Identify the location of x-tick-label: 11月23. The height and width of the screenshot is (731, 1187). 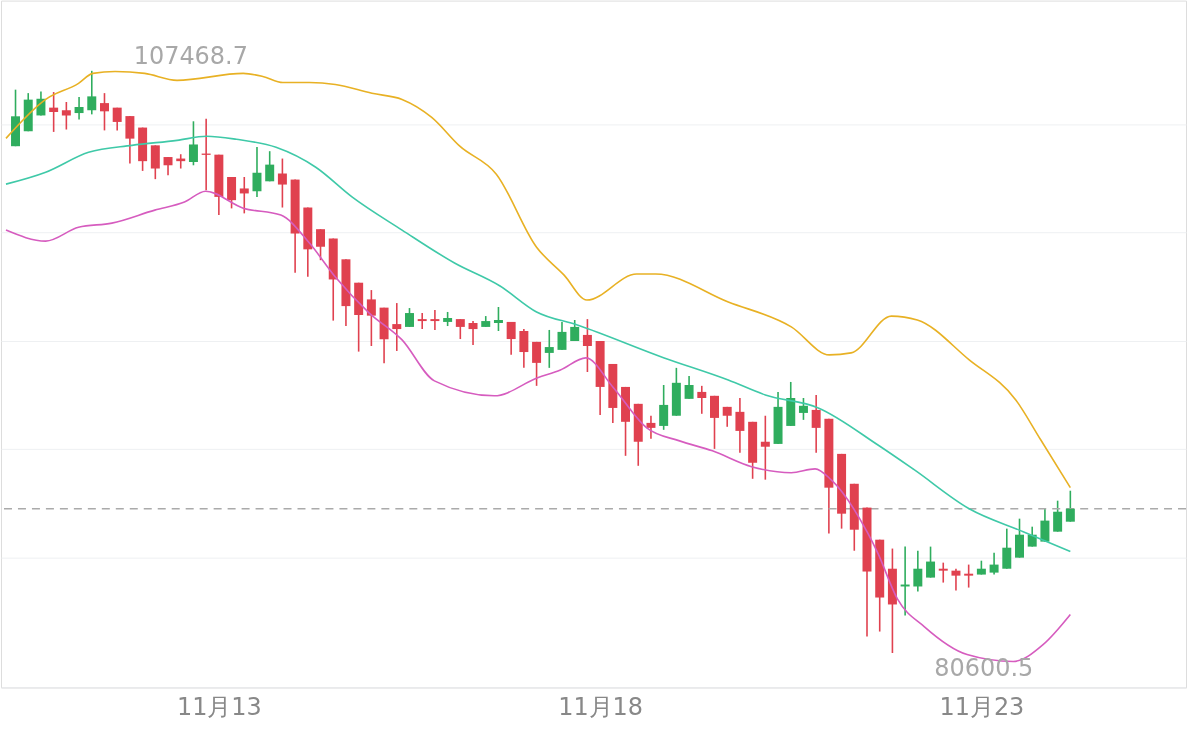
(982, 706).